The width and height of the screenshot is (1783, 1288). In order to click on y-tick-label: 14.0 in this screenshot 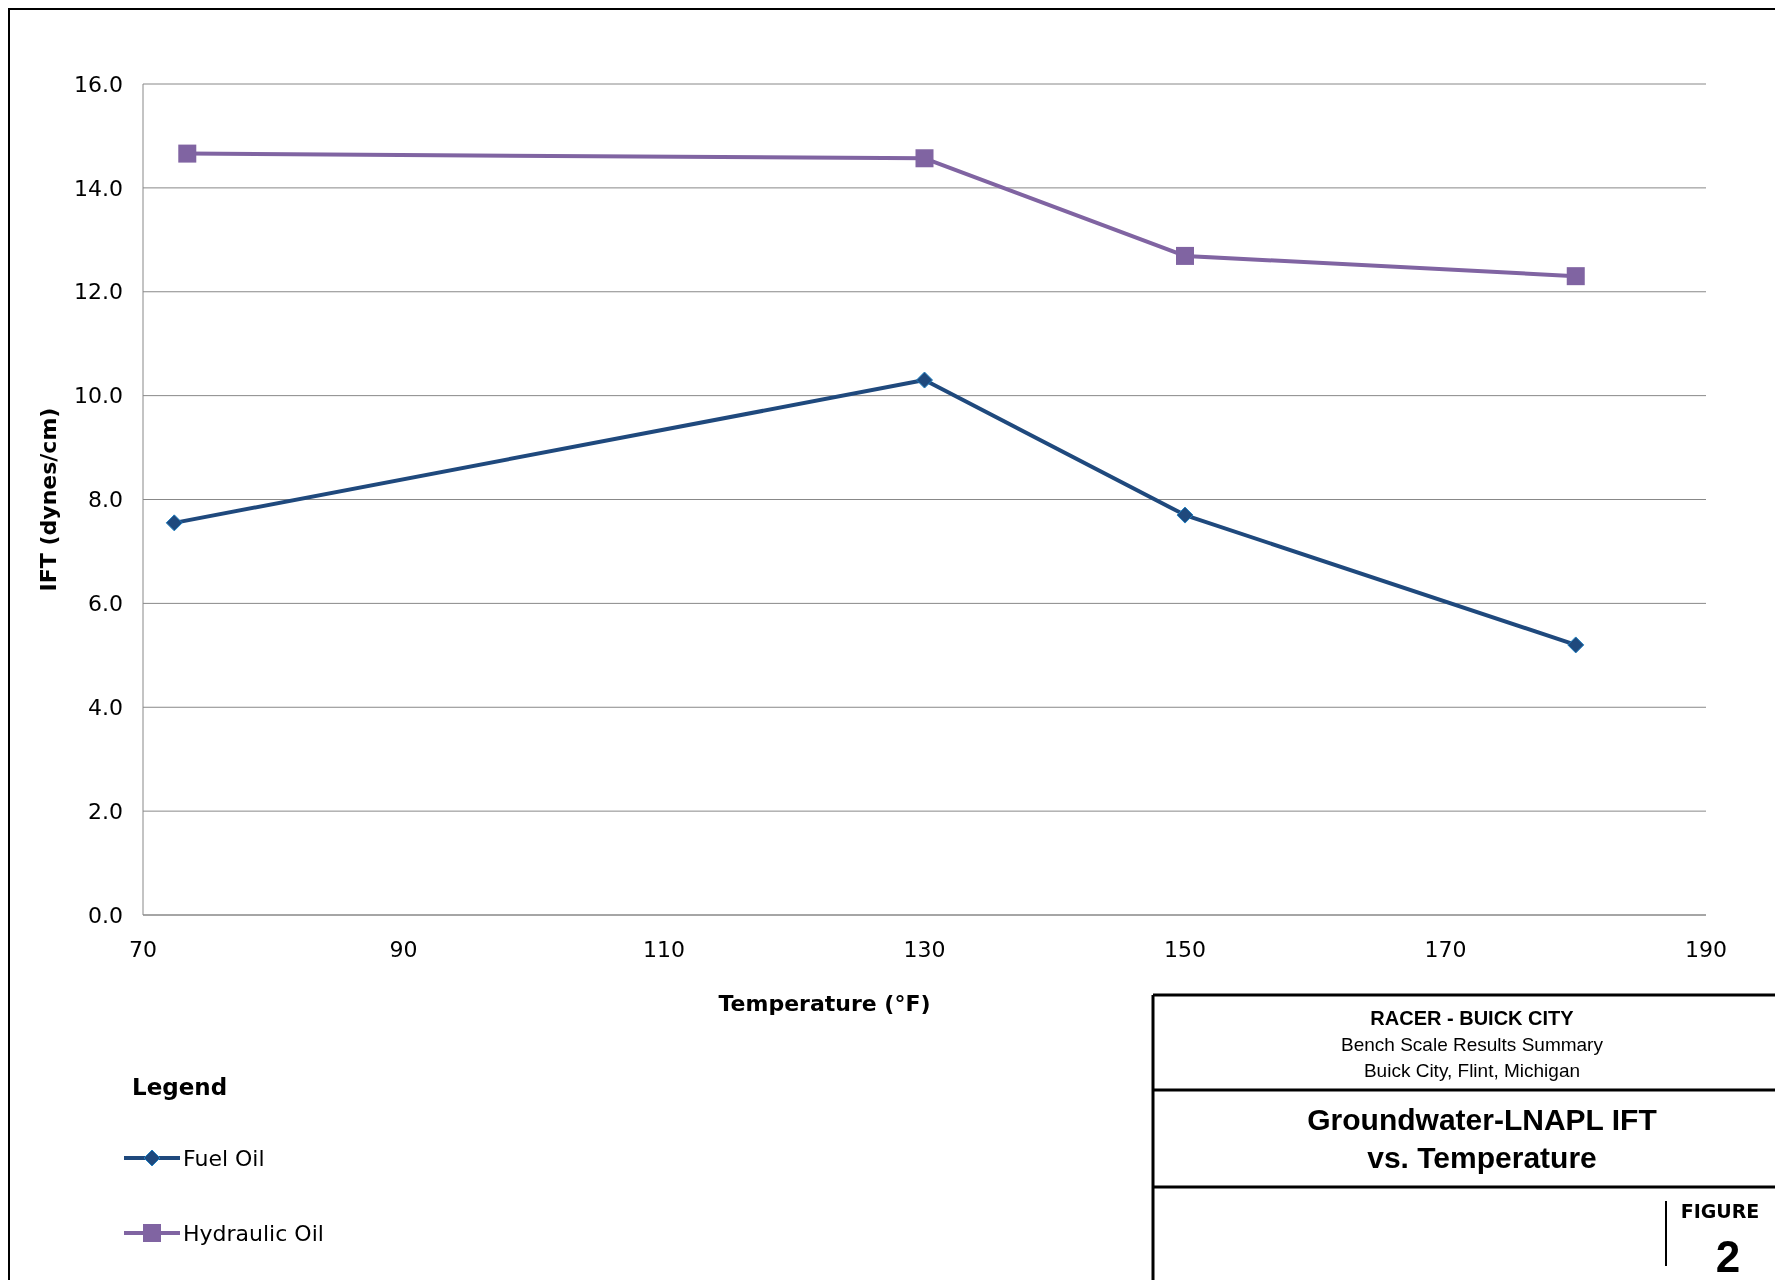, I will do `click(98, 188)`.